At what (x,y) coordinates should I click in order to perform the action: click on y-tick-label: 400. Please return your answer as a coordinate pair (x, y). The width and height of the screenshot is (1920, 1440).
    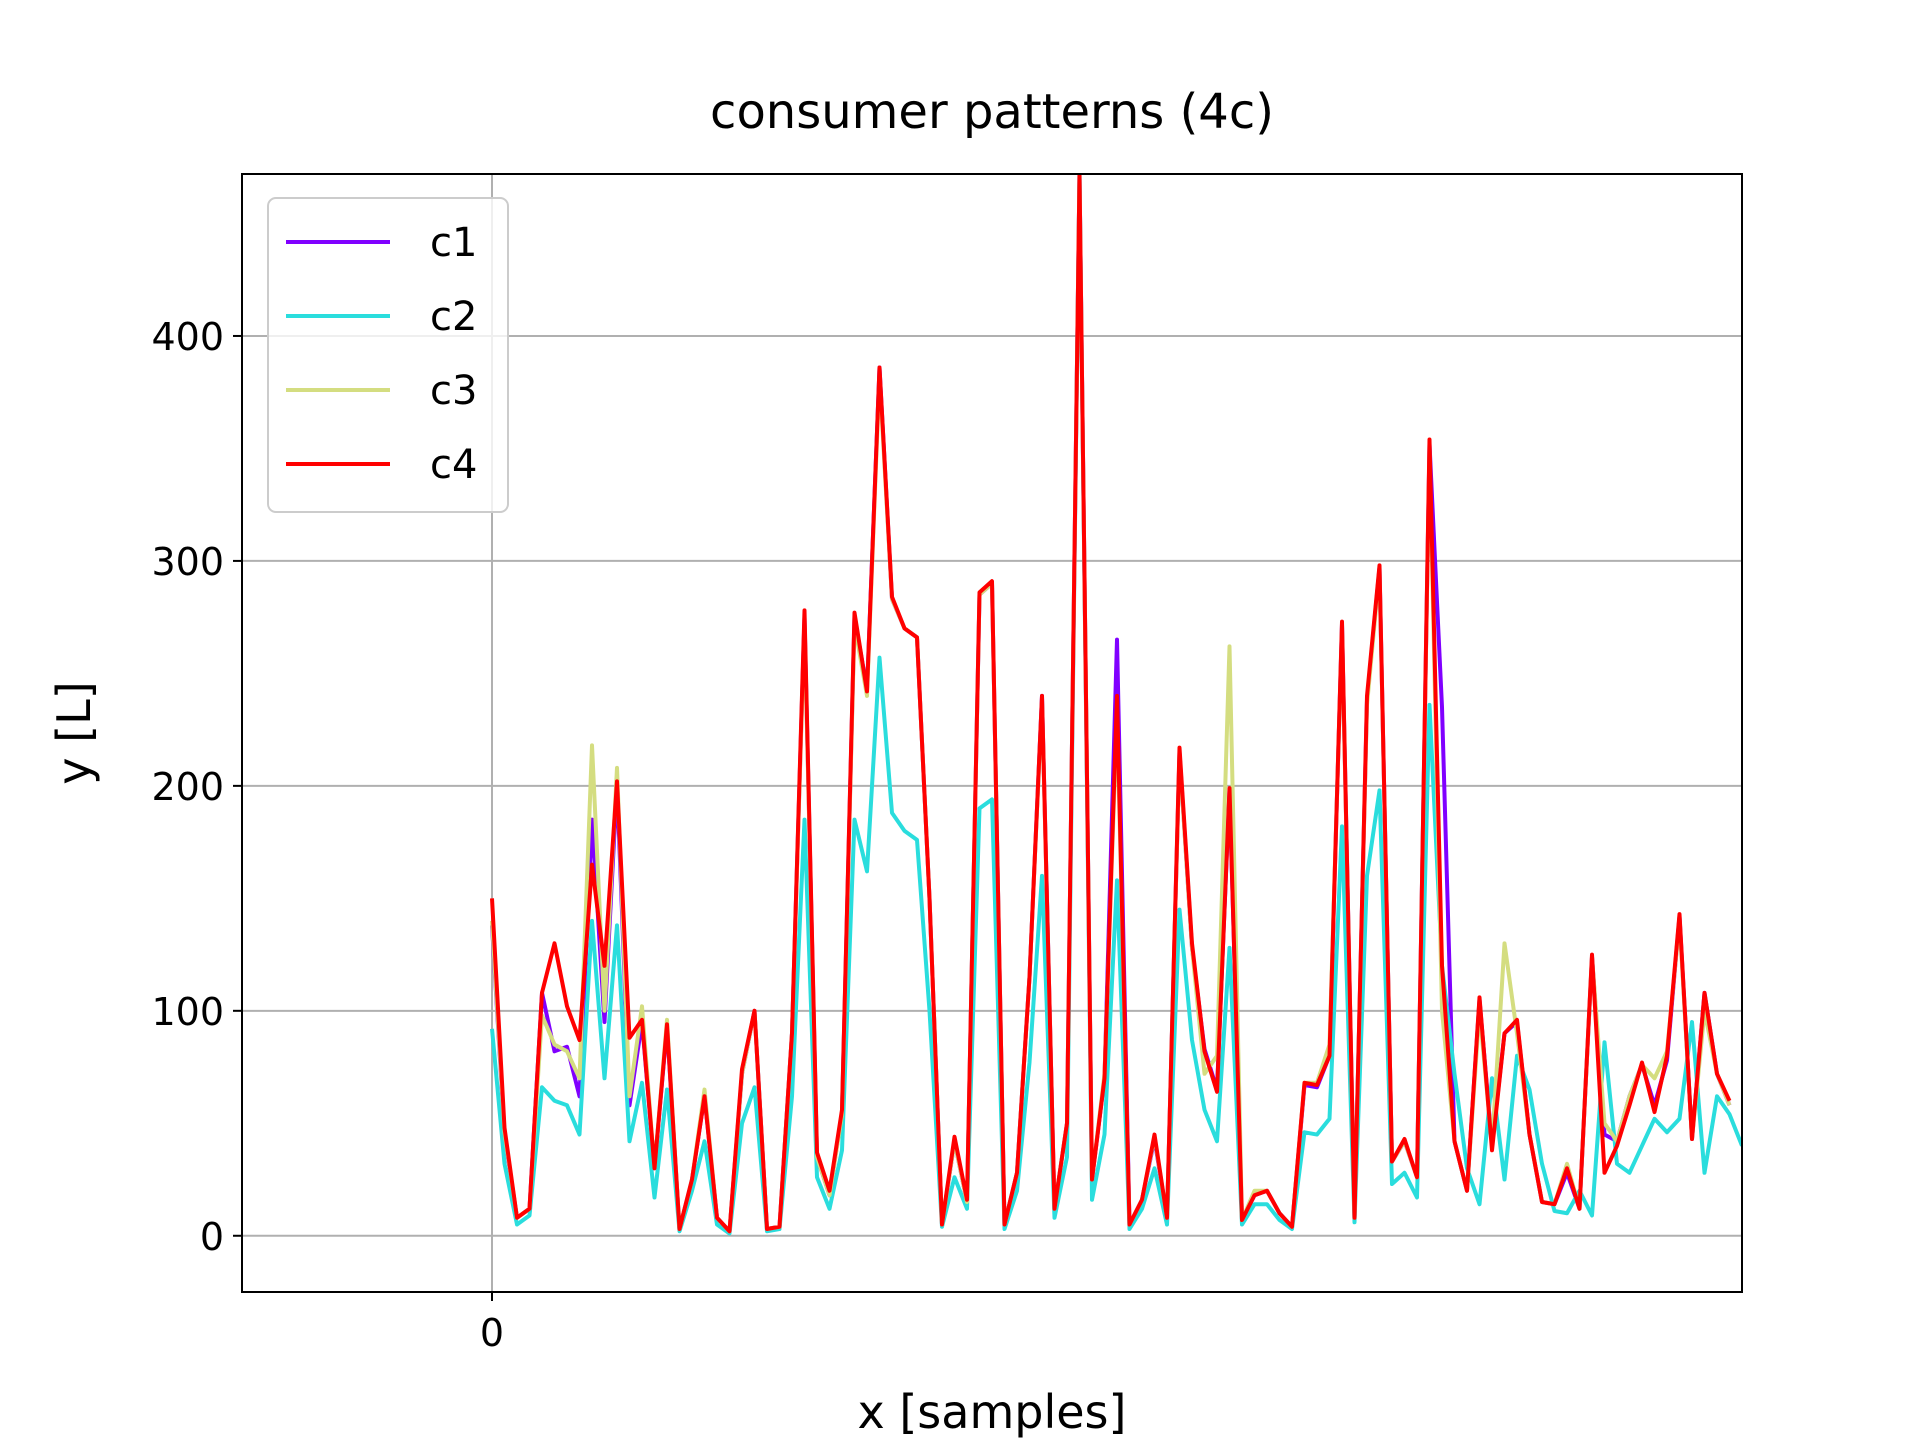
    Looking at the image, I should click on (187, 337).